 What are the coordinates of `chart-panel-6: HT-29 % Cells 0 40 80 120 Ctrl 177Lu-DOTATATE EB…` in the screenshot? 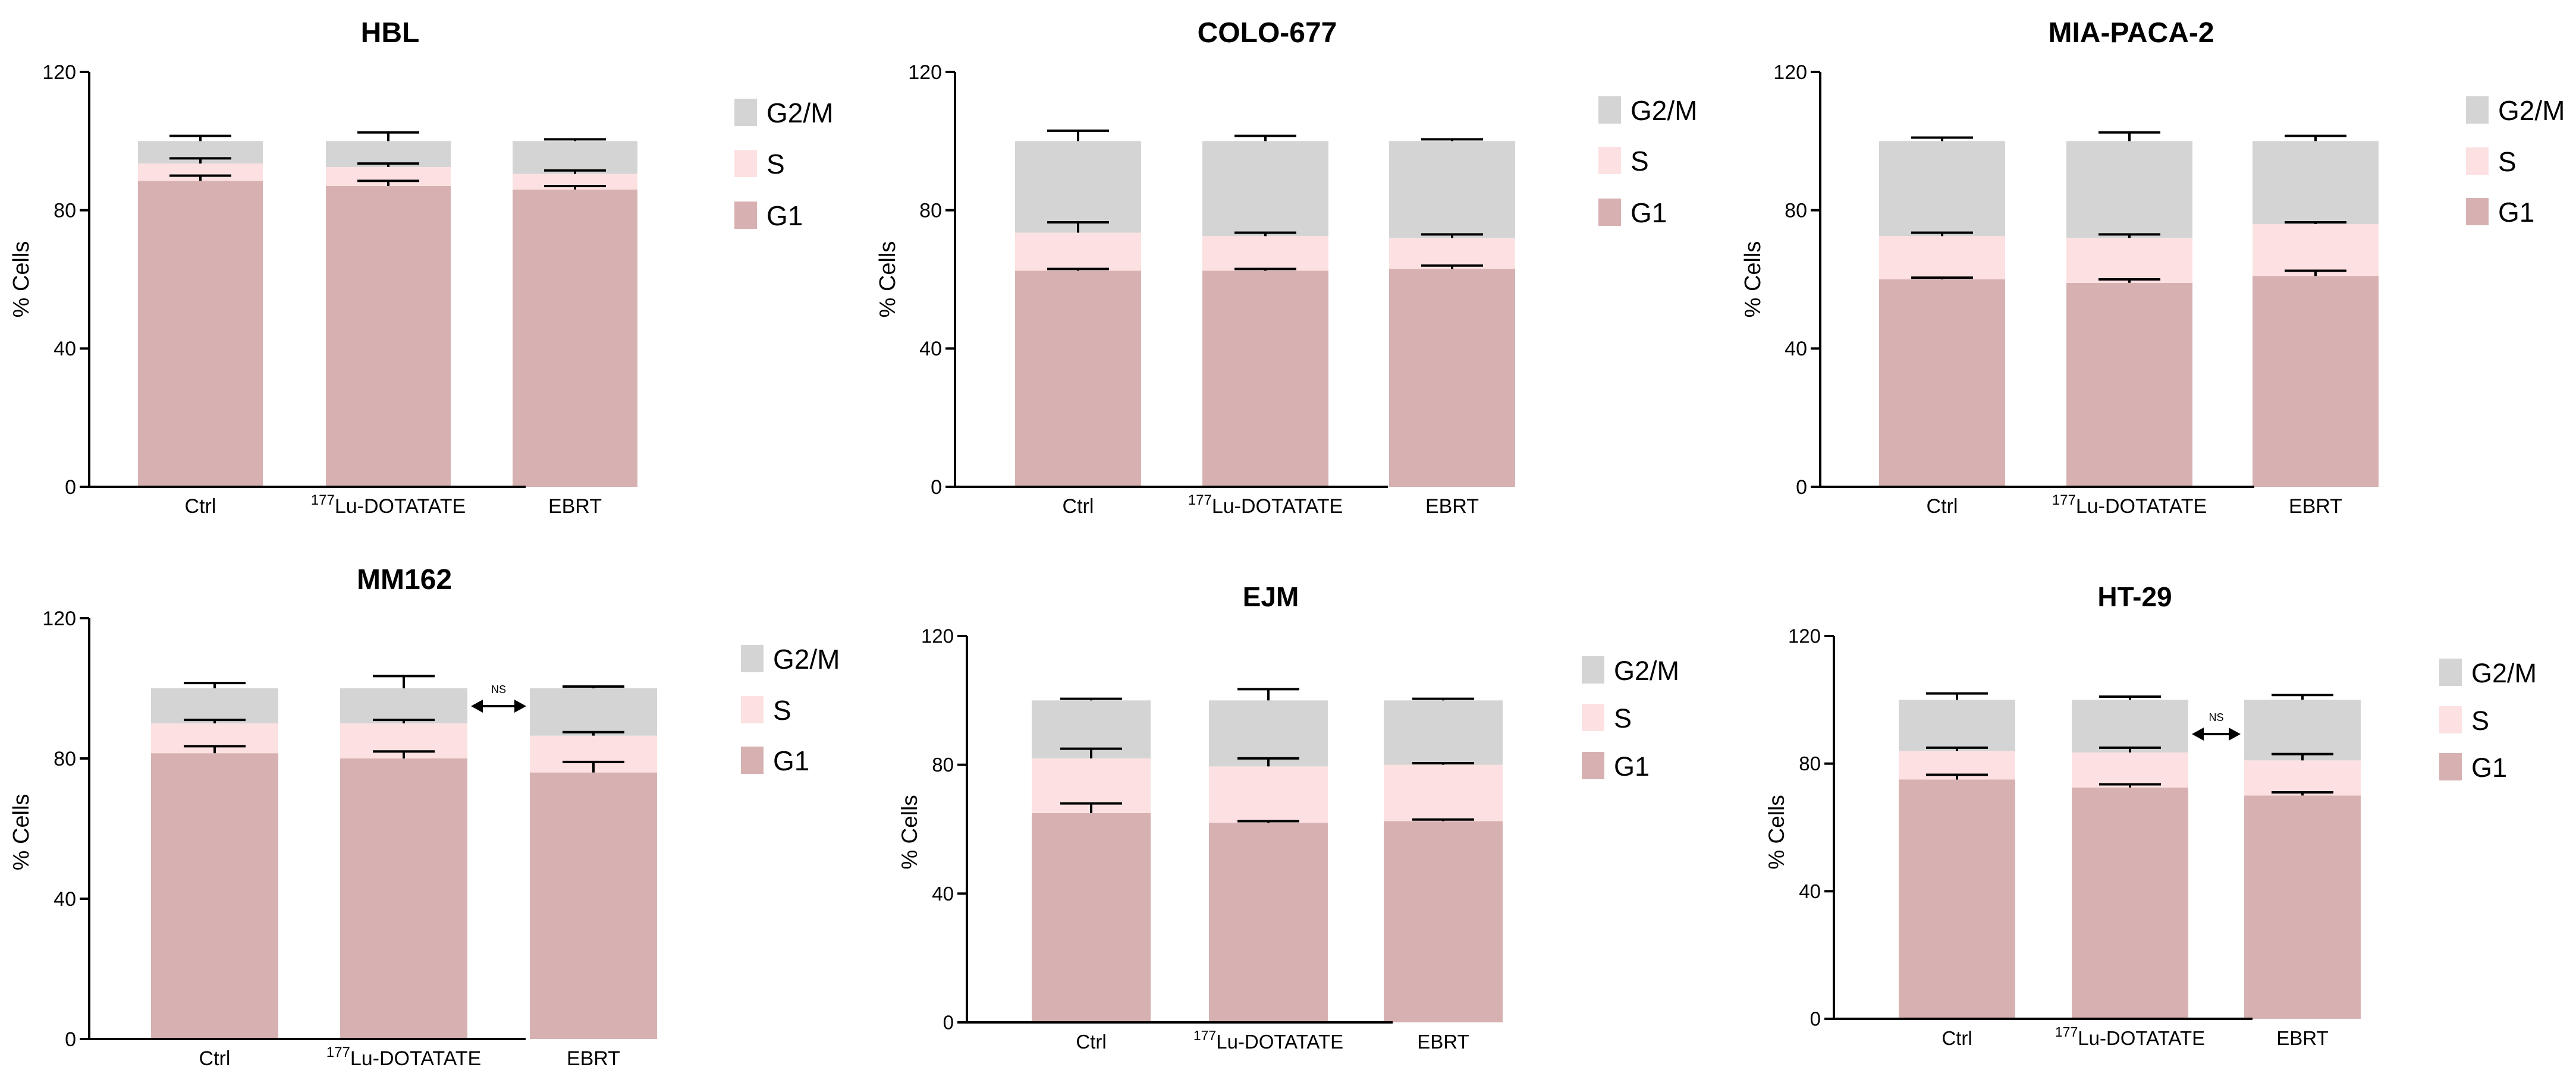 It's located at (2150, 815).